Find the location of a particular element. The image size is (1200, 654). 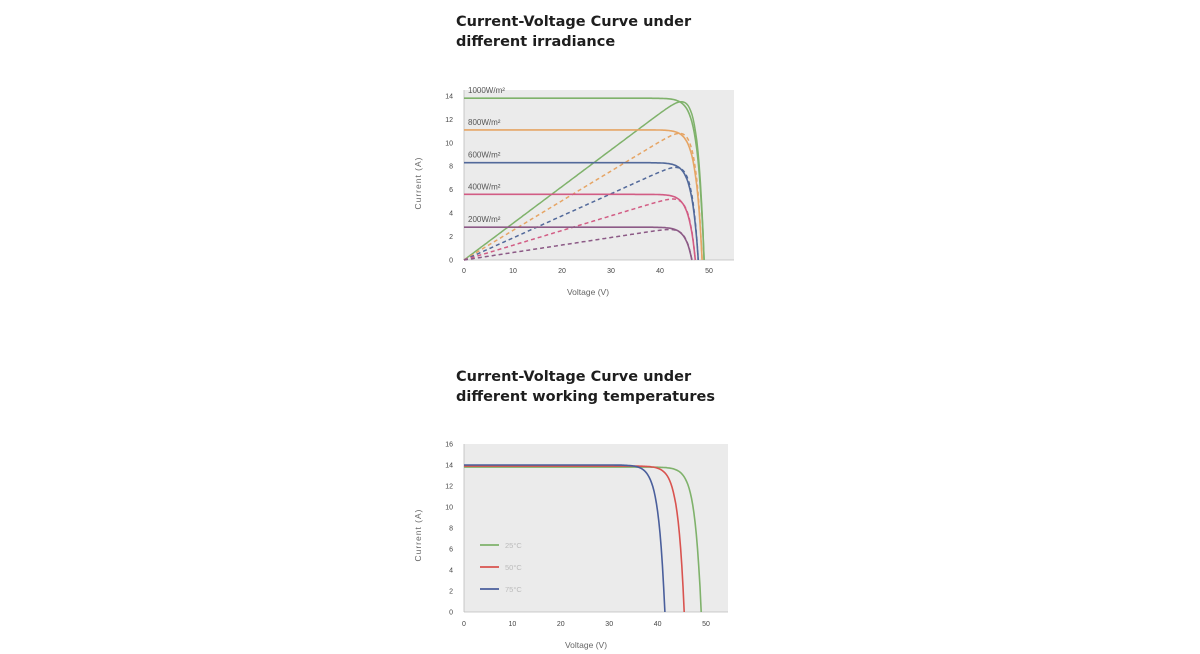

series-label: 1000W/m² is located at coordinates (486, 90).